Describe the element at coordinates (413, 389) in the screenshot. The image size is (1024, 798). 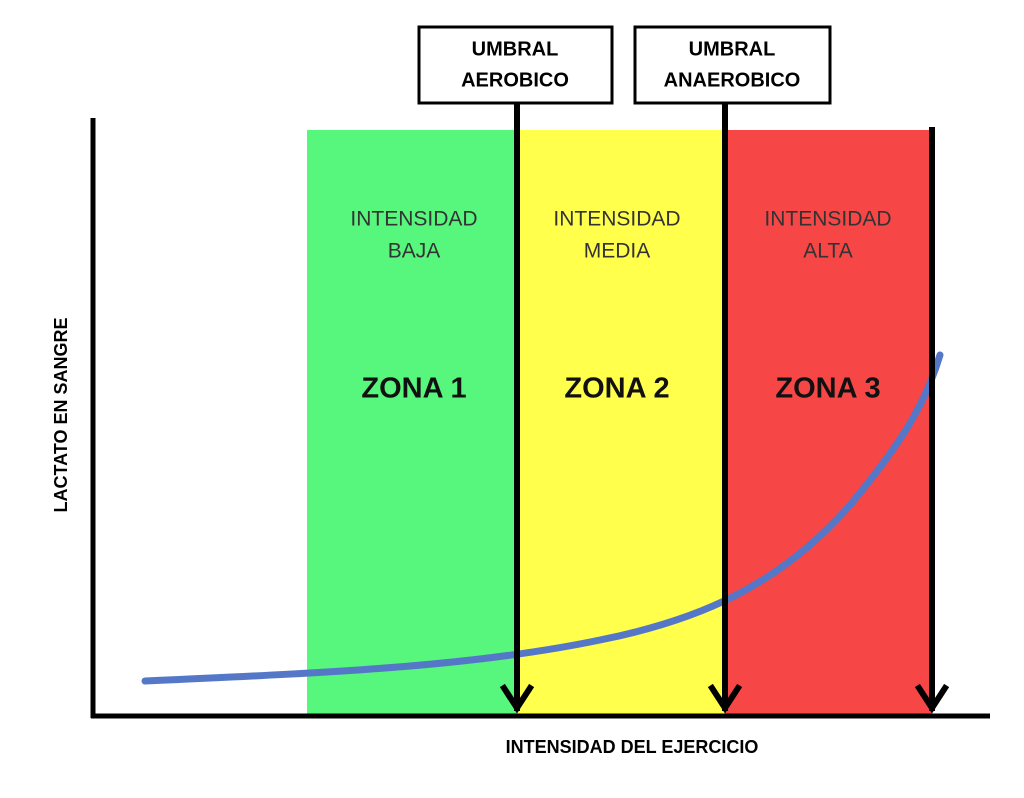
I see `zone-name: ZONA 1` at that location.